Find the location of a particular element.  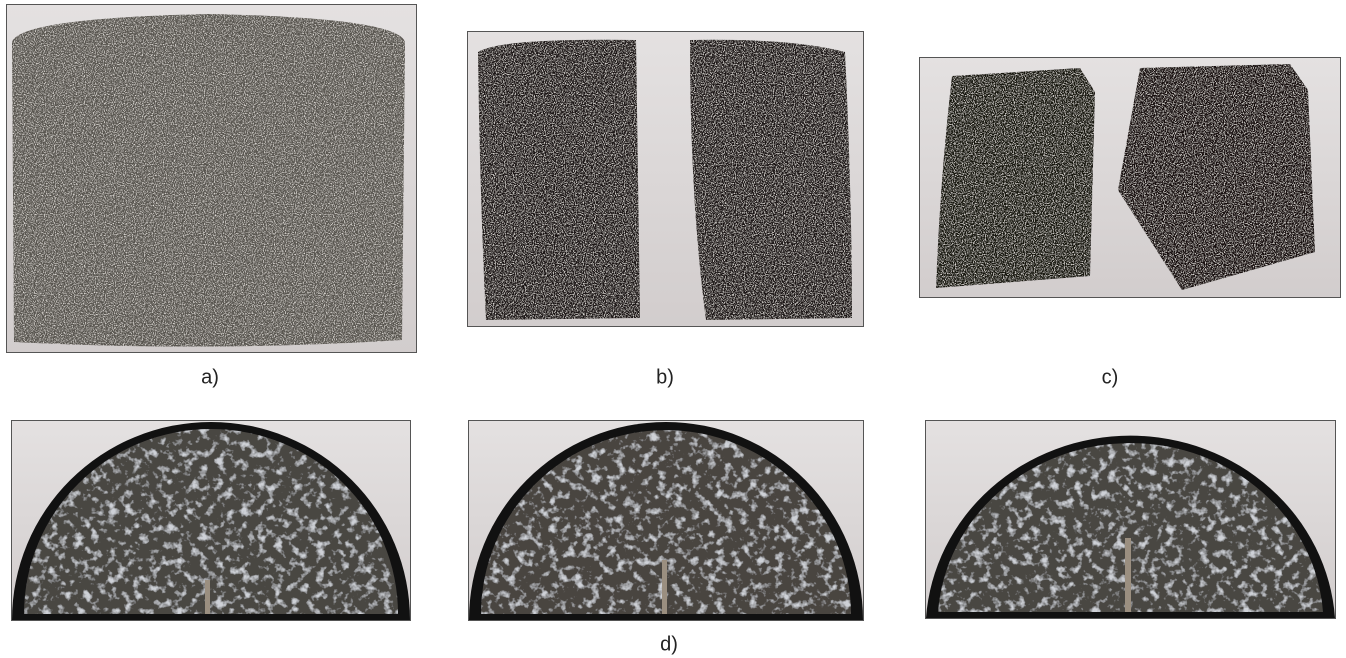

panel-label: d) is located at coordinates (669, 644).